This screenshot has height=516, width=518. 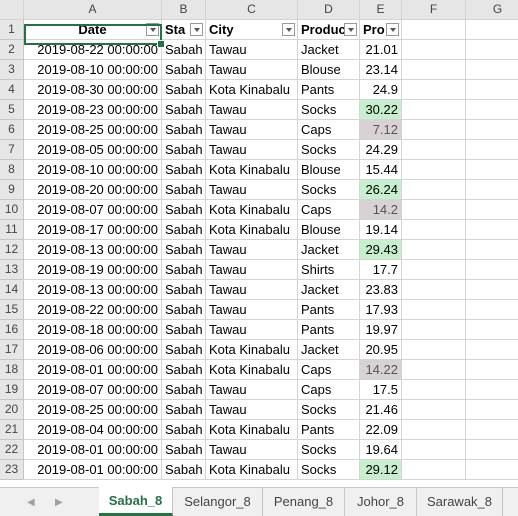 What do you see at coordinates (12, 230) in the screenshot?
I see `row-header: 11` at bounding box center [12, 230].